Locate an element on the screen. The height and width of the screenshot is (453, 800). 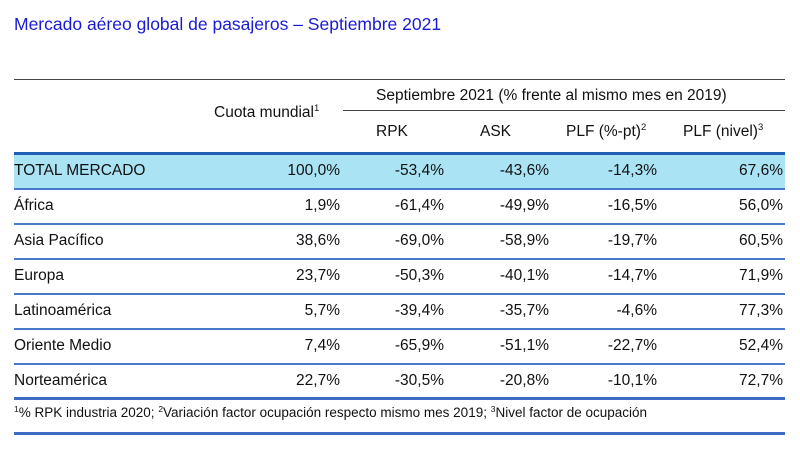
cell-ask: -43,6% is located at coordinates (524, 170).